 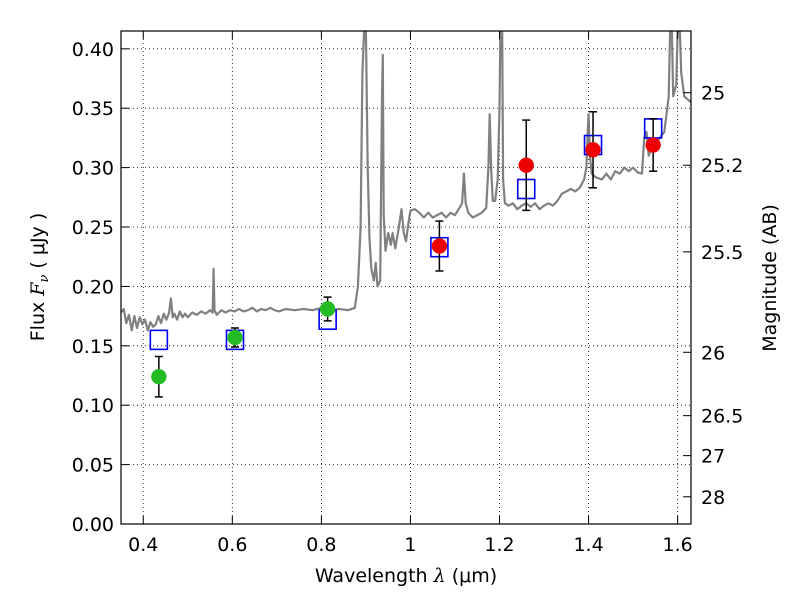 I want to click on y-tick-label: 0.00, so click(x=93, y=525).